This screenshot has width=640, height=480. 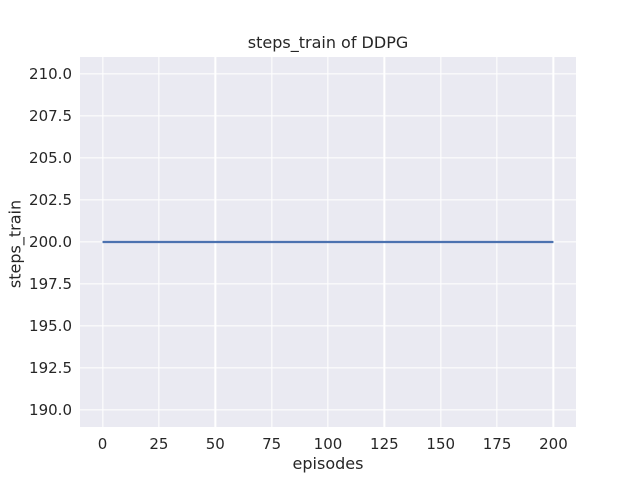 What do you see at coordinates (50, 199) in the screenshot?
I see `y-tick-label: 202.5` at bounding box center [50, 199].